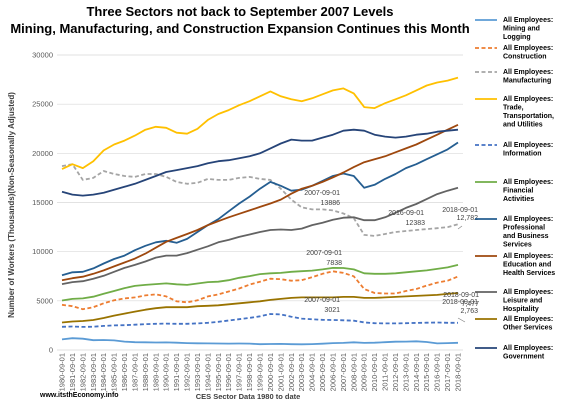  Describe the element at coordinates (528, 116) in the screenshot. I see `legend-label: Transportation,` at that location.